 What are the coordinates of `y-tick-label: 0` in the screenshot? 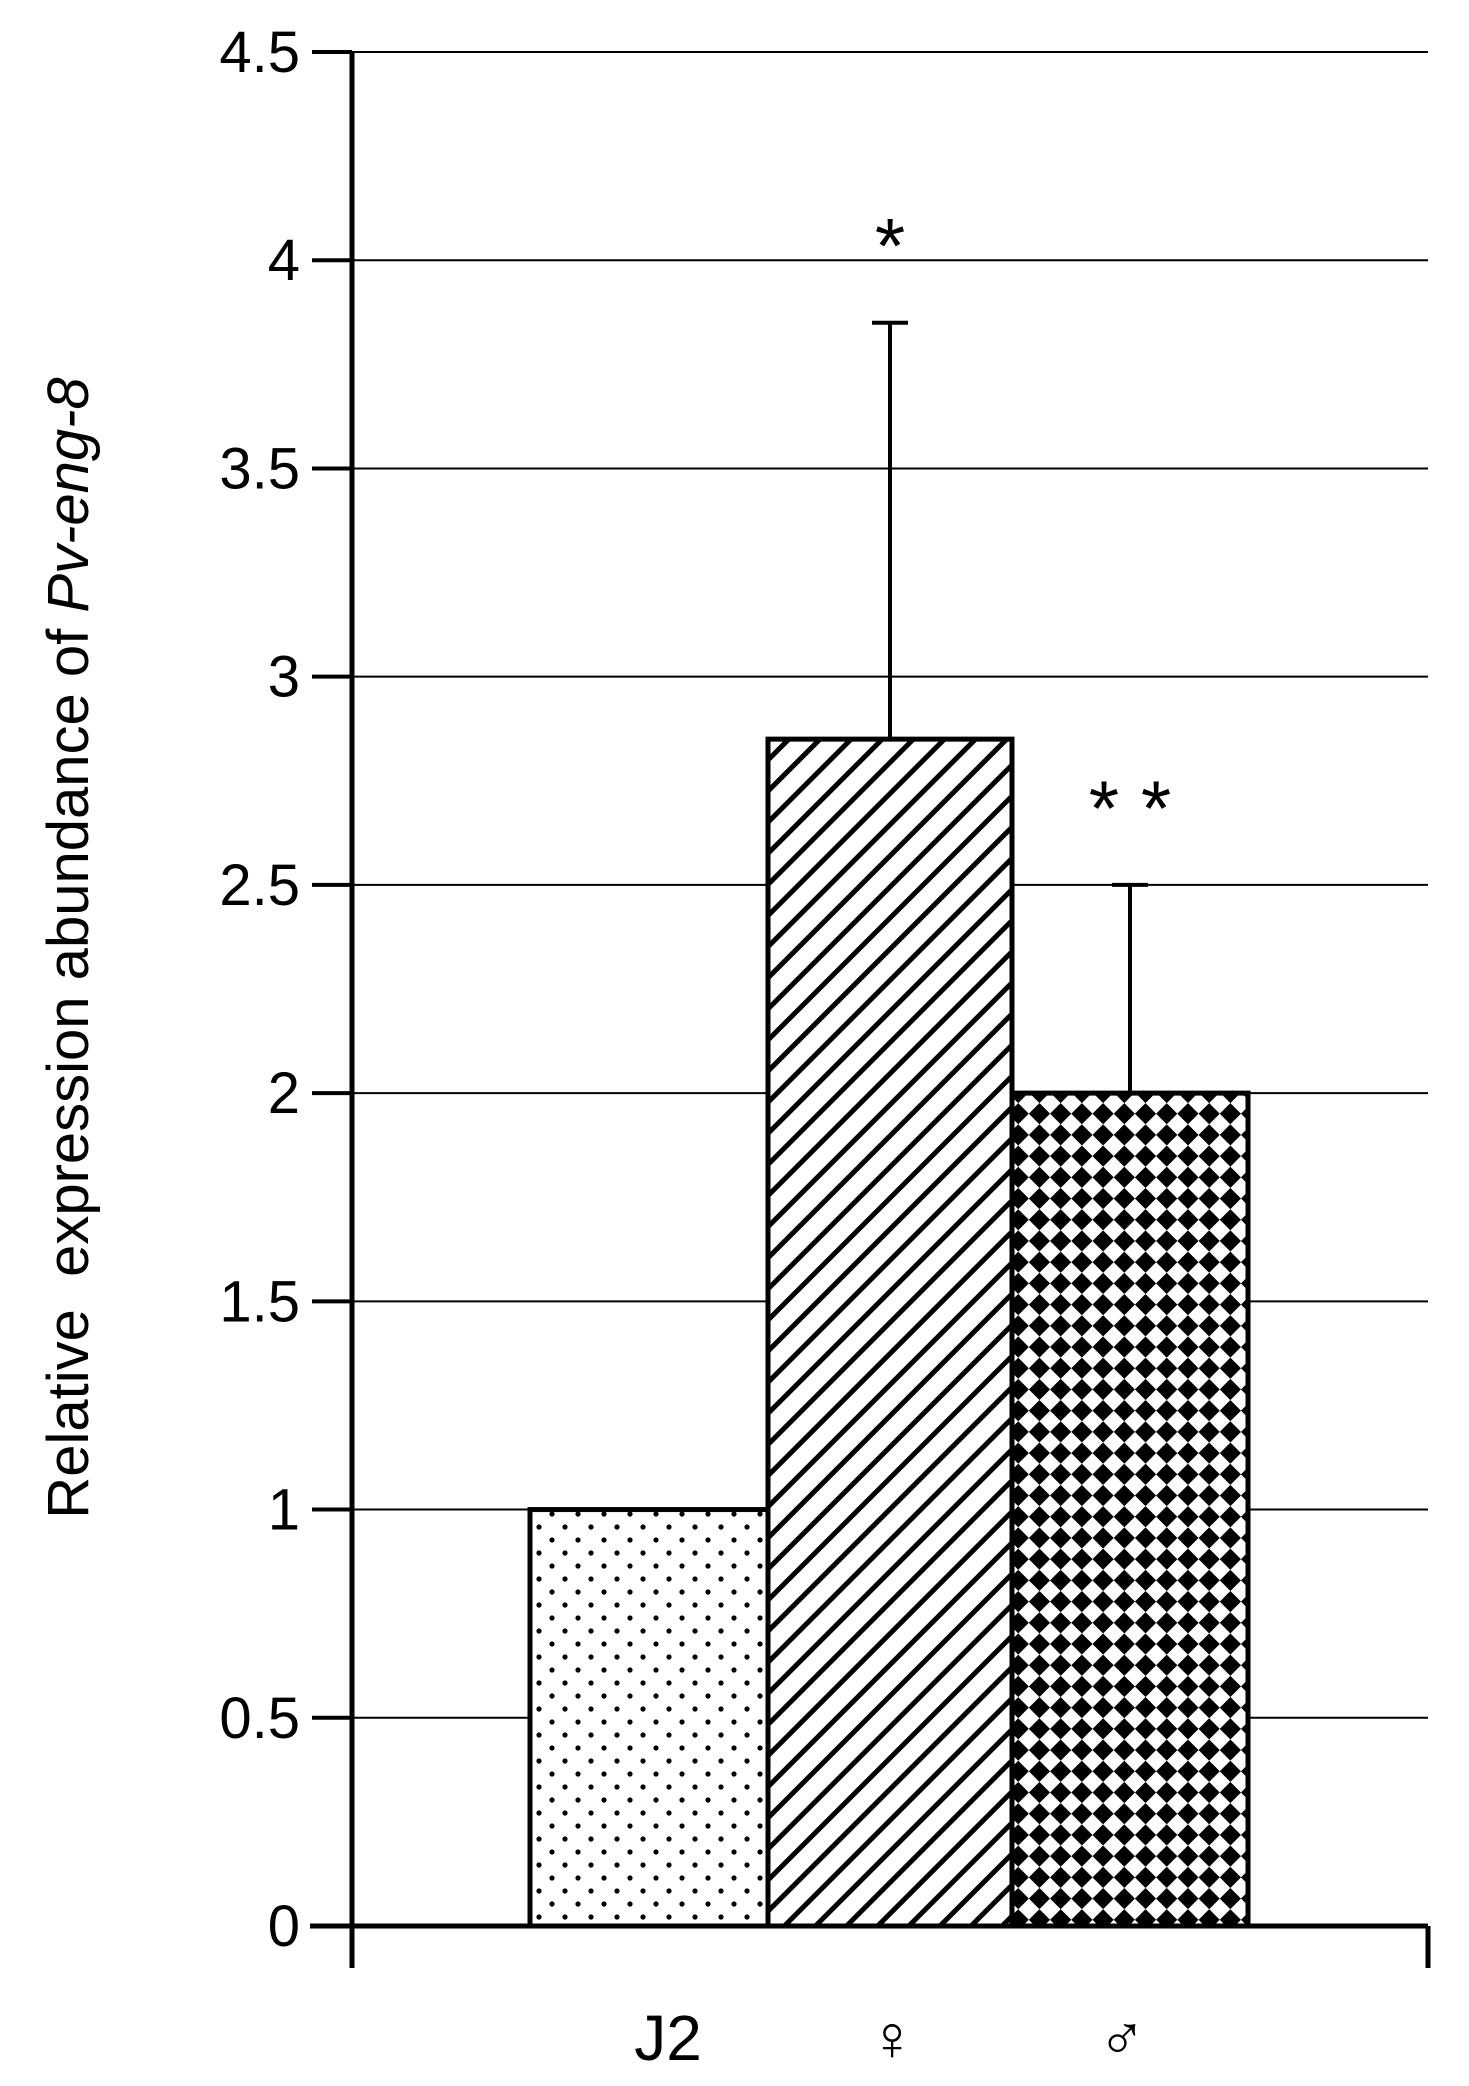 It's located at (284, 1926).